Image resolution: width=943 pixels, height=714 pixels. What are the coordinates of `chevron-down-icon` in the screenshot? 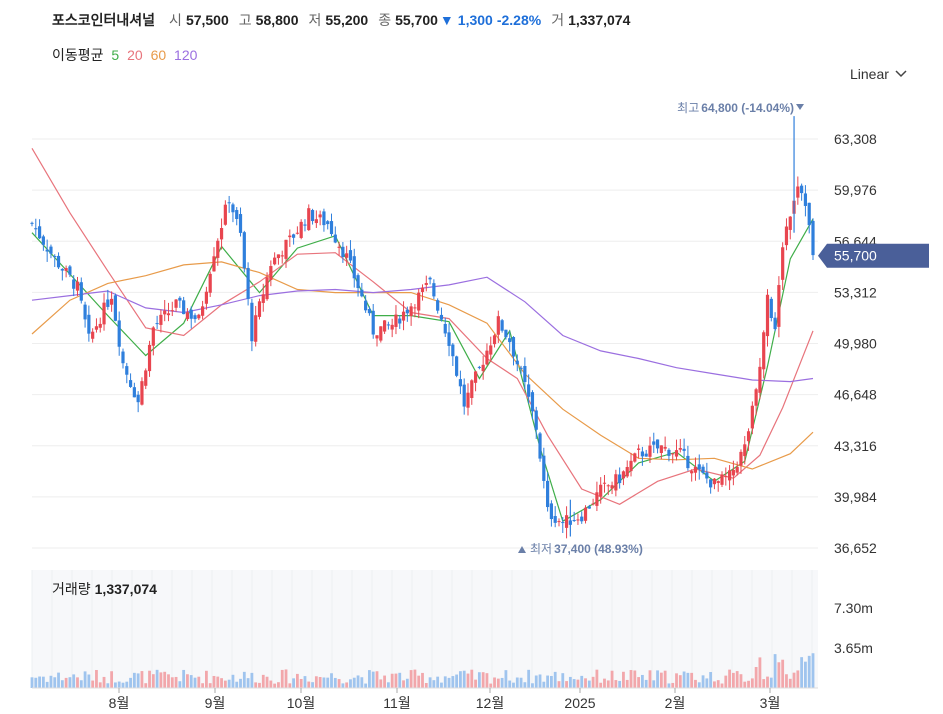 It's located at (901, 74).